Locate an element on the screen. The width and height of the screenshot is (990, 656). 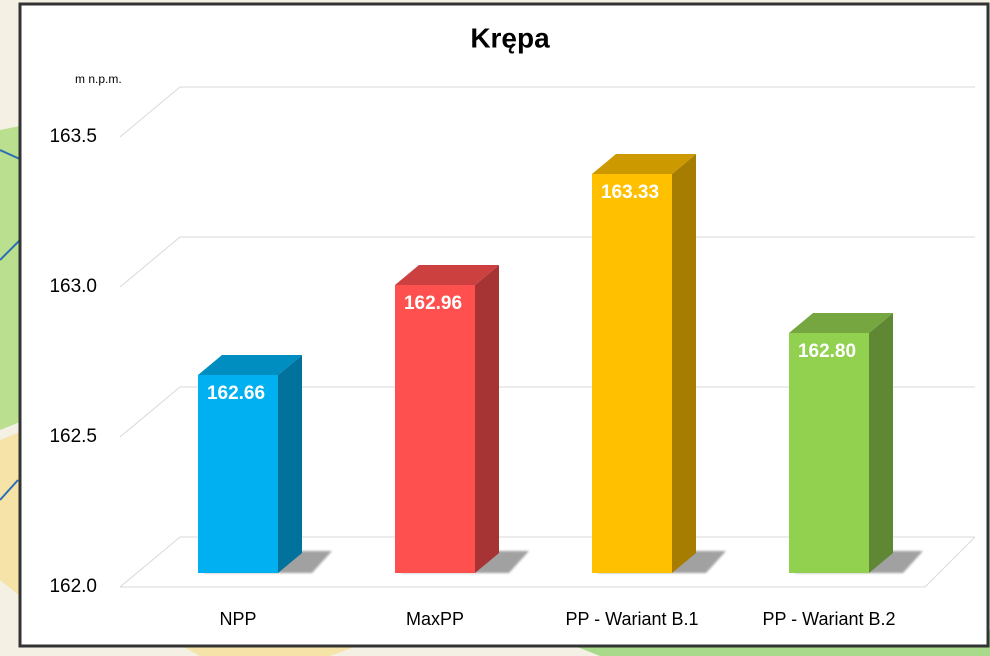
y-axis-label: m n.p.m. is located at coordinates (98, 79).